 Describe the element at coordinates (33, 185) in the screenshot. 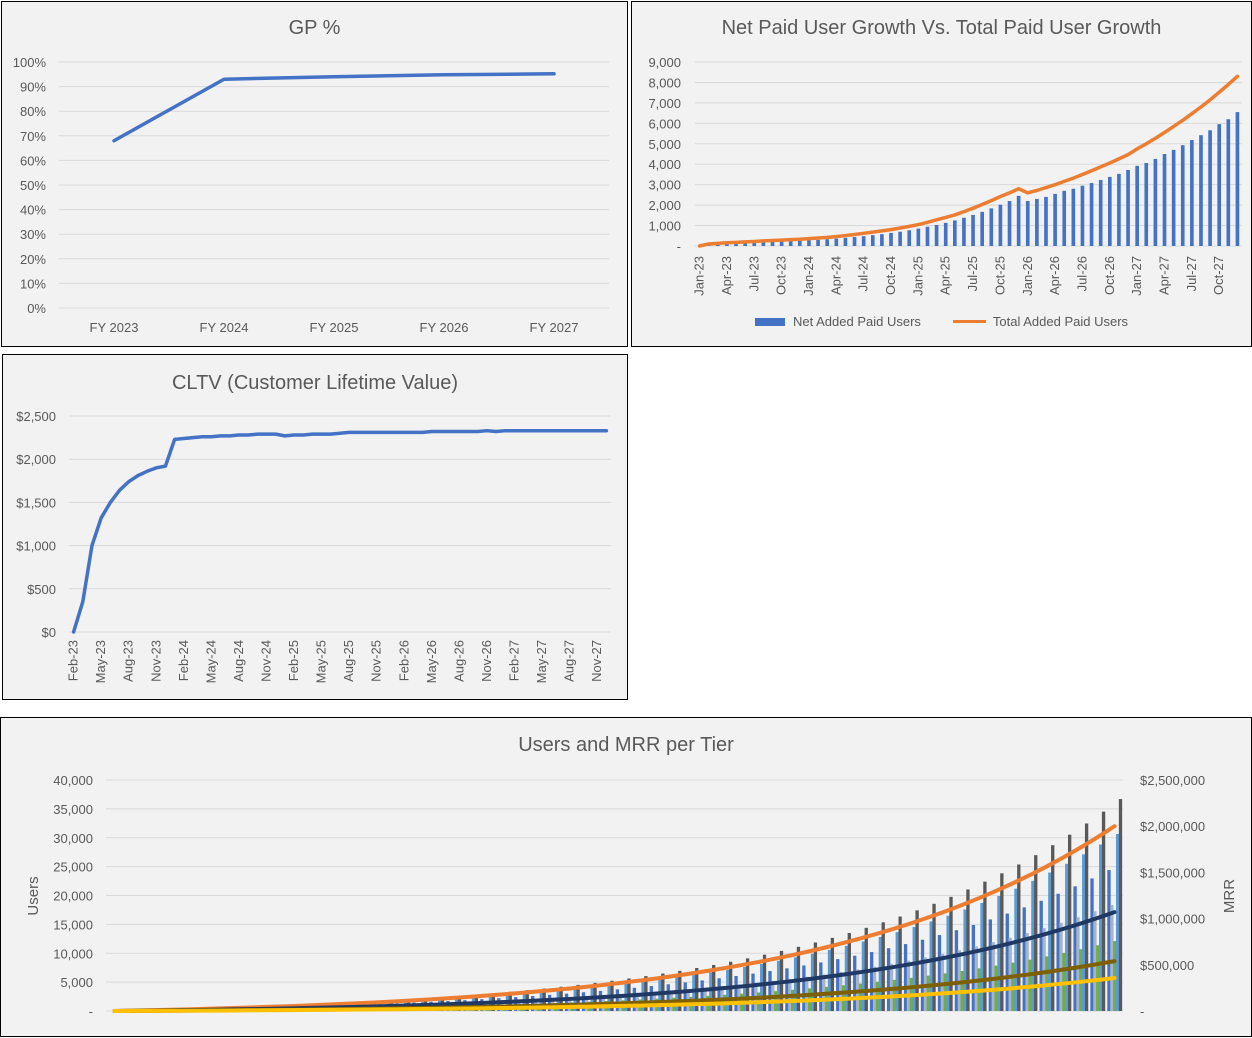

I see `y-tick-label: 50%` at that location.